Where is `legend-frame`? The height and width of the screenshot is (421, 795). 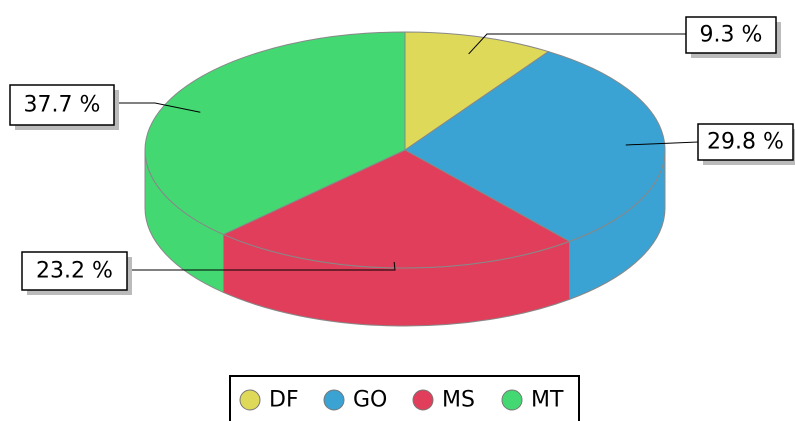
legend-frame is located at coordinates (404, 398).